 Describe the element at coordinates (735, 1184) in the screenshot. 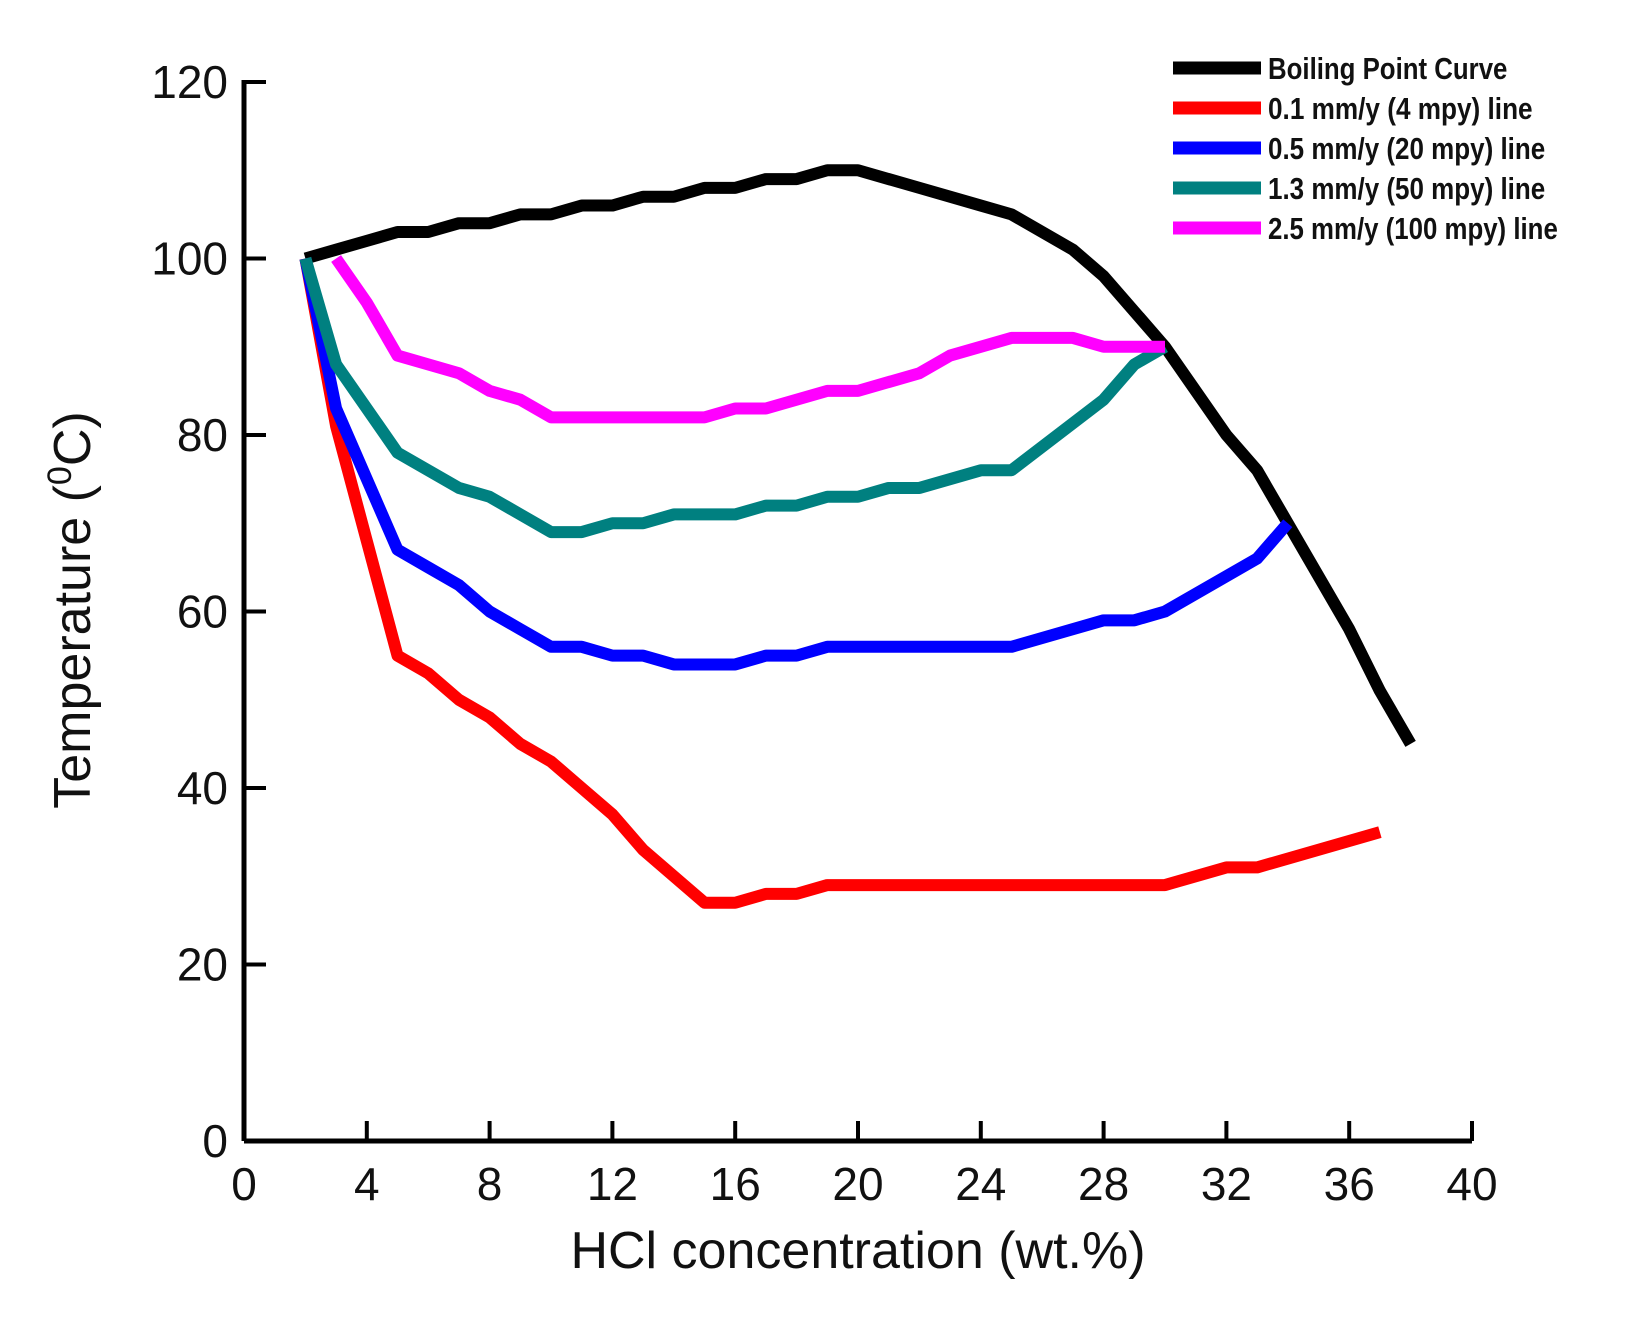

I see `x-tick-label: 16` at that location.